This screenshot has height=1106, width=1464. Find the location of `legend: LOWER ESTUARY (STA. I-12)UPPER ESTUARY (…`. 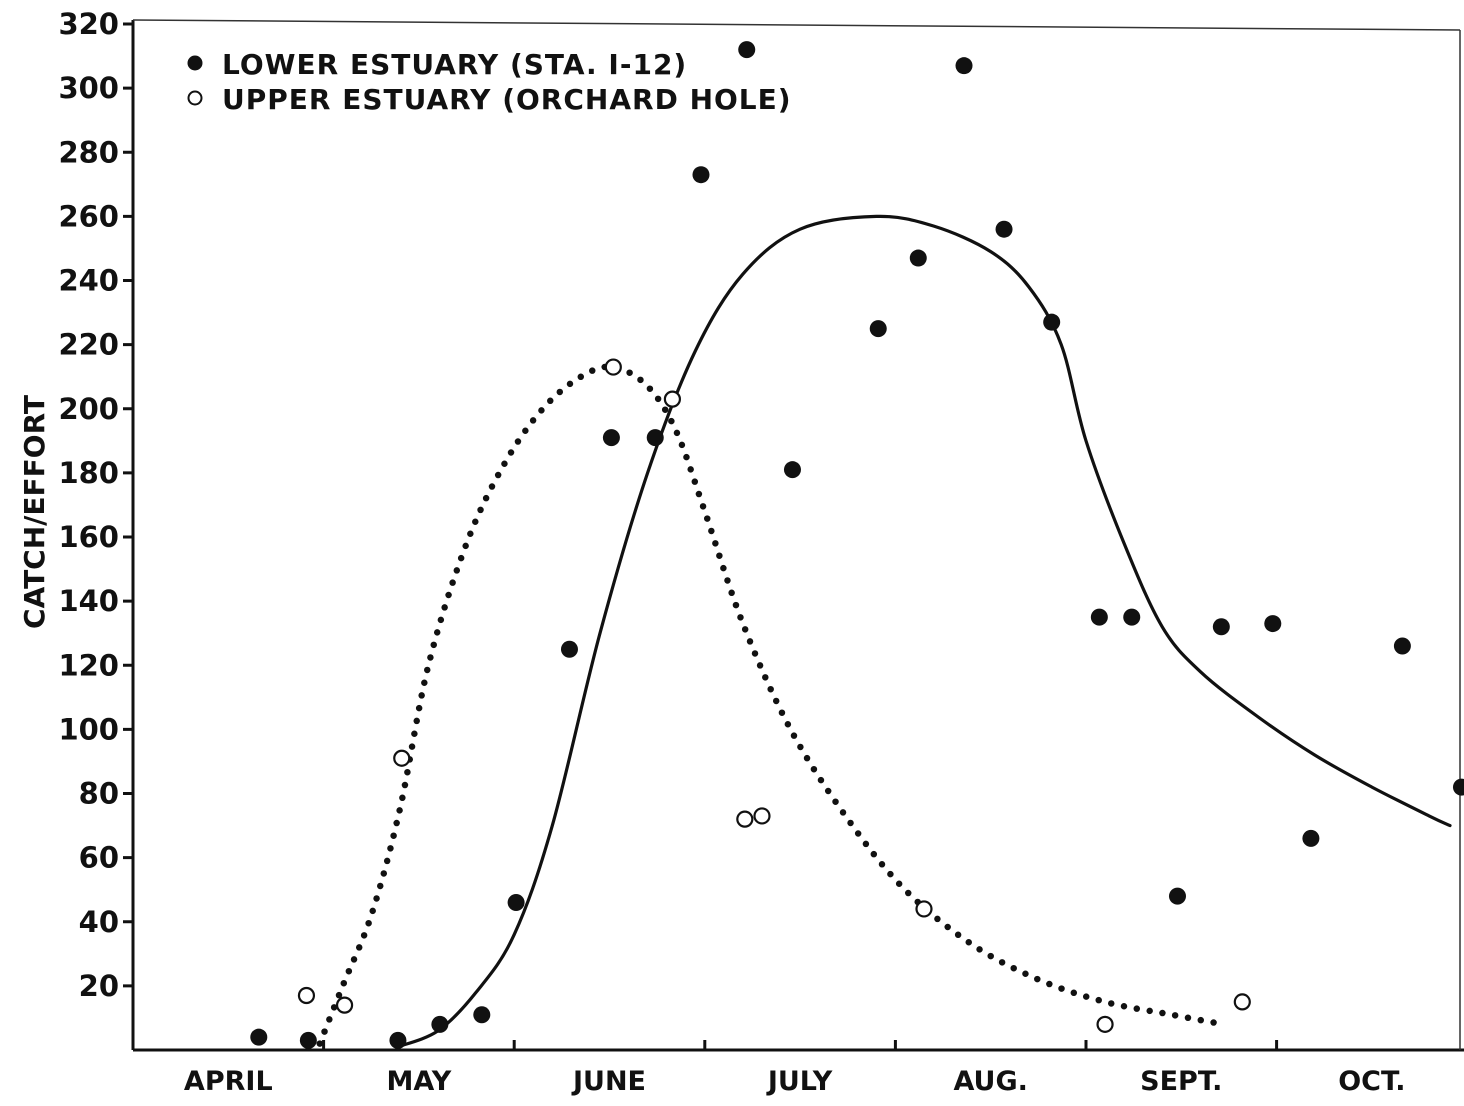

legend: LOWER ESTUARY (STA. I-12)UPPER ESTUARY (… is located at coordinates (489, 82).